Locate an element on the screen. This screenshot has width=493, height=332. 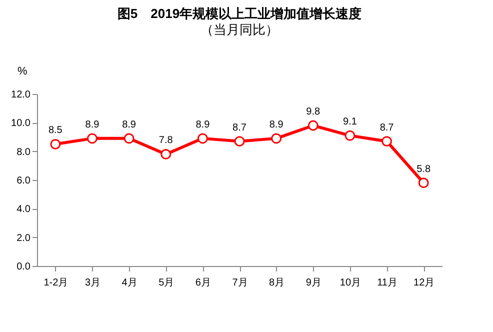
data-label: 8.5 is located at coordinates (55, 130).